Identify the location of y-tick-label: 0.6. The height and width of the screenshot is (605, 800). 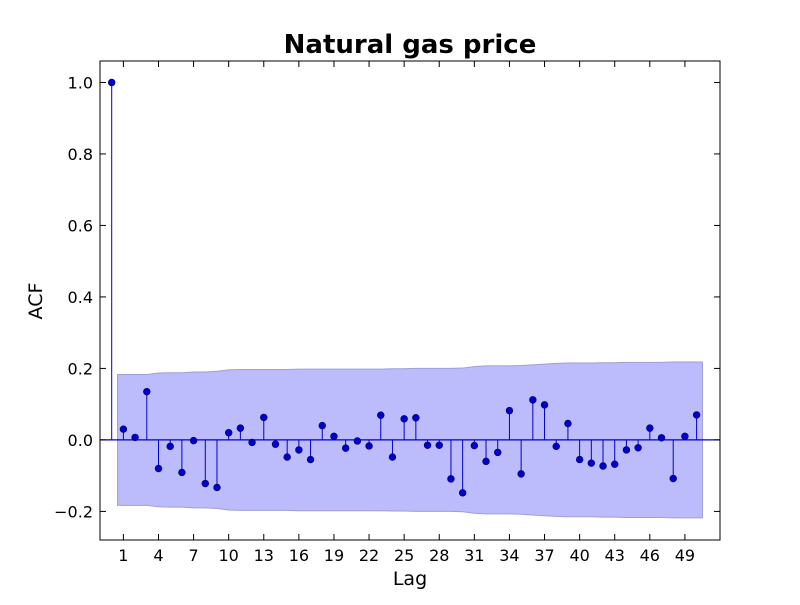
(80, 225).